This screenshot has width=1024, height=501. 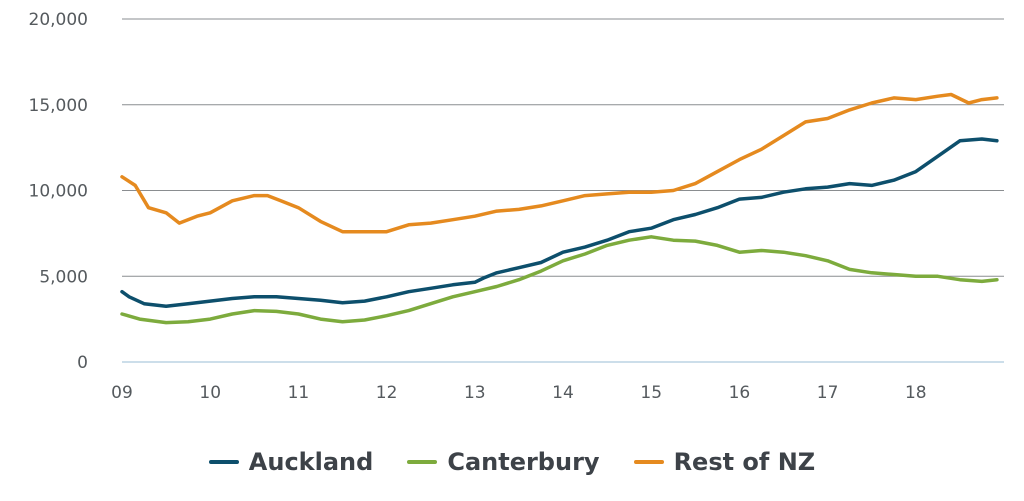 I want to click on x-tick-label: 13, so click(x=475, y=393).